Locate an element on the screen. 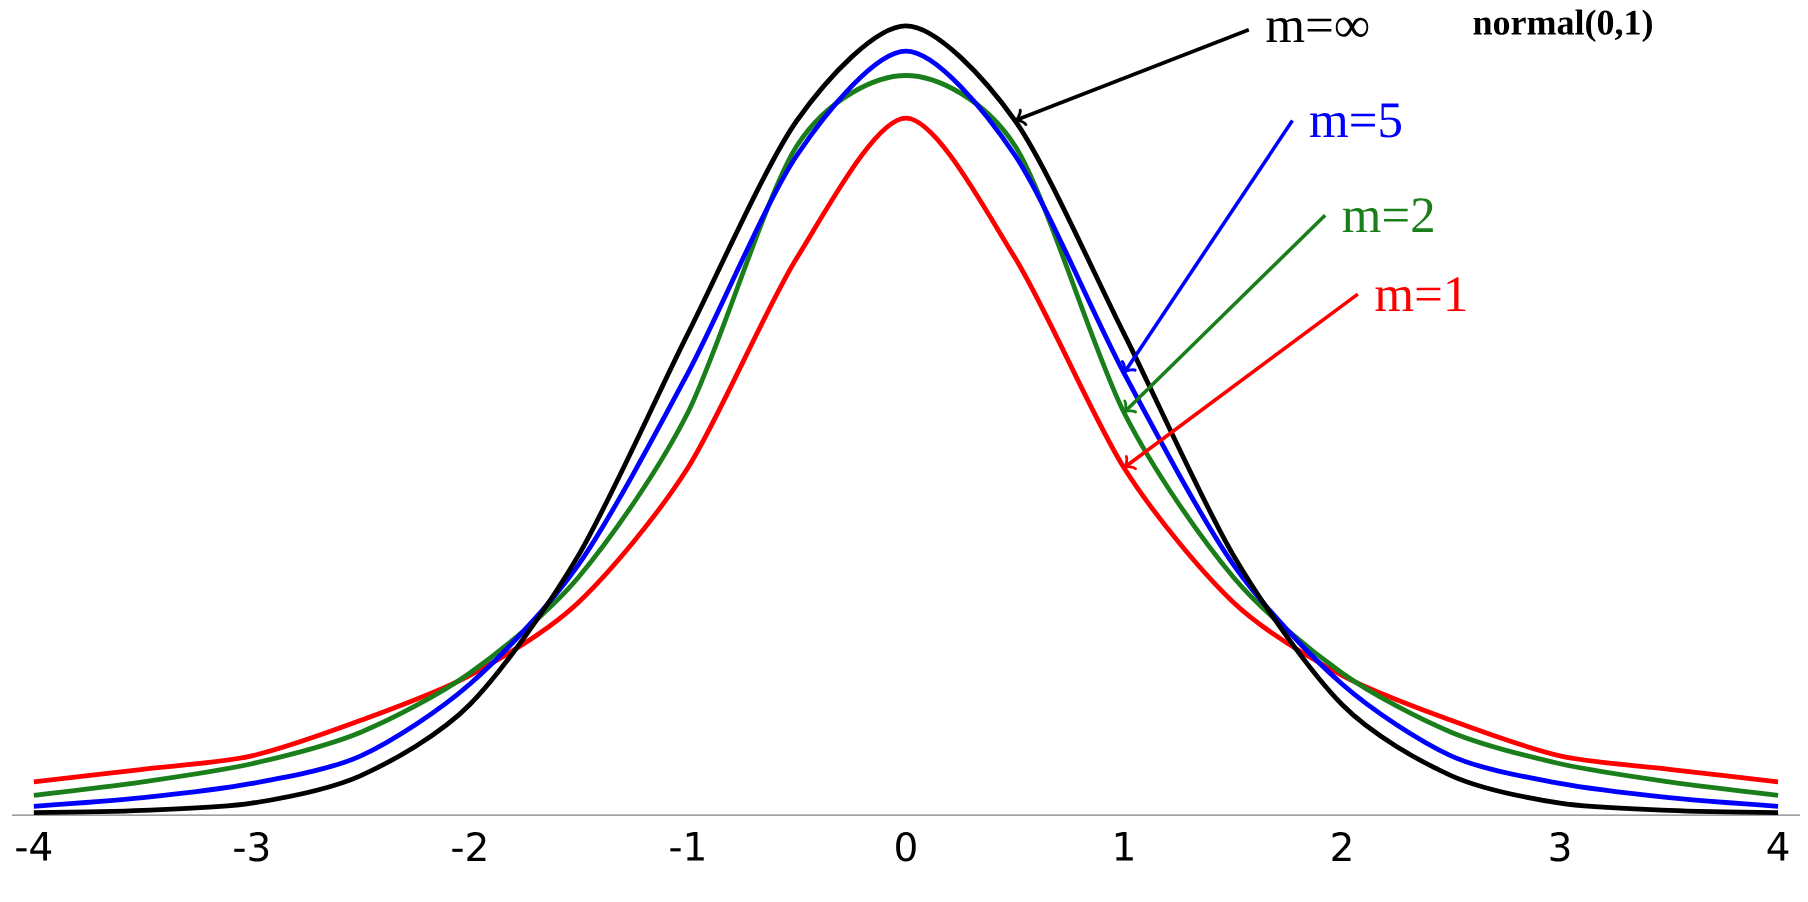 The image size is (1808, 902). text: m=5 is located at coordinates (1355, 120).